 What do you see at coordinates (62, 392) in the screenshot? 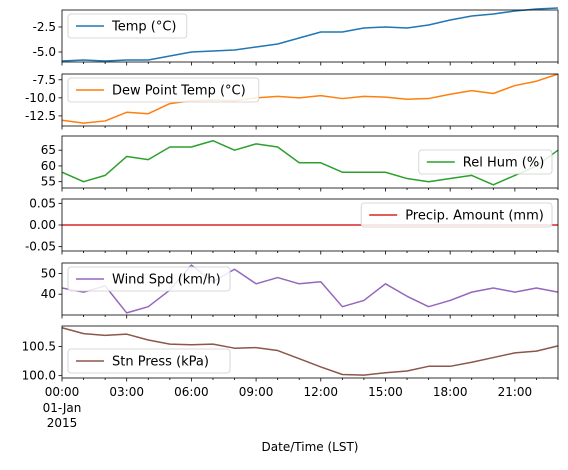
I see `x-tick-label-0: 00:00` at bounding box center [62, 392].